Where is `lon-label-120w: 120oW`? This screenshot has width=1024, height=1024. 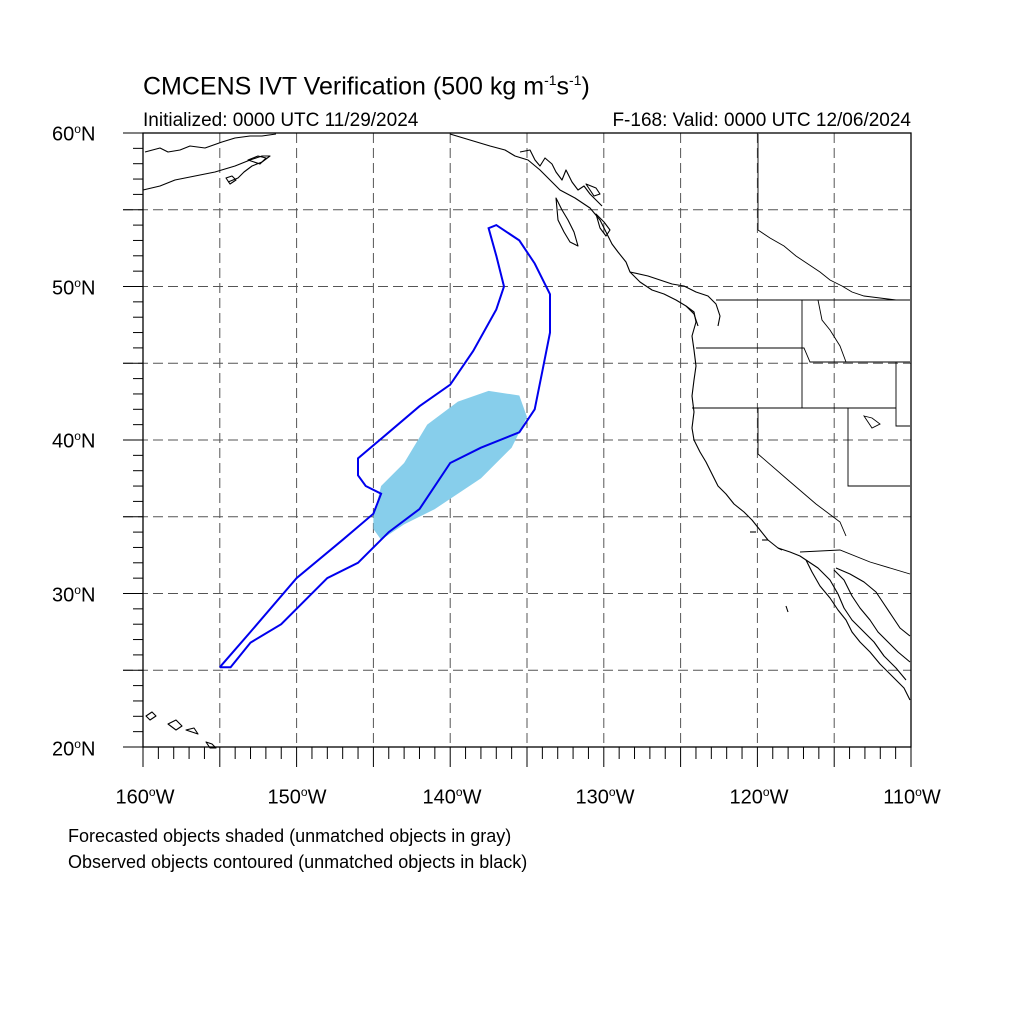
lon-label-120w: 120oW is located at coordinates (759, 797).